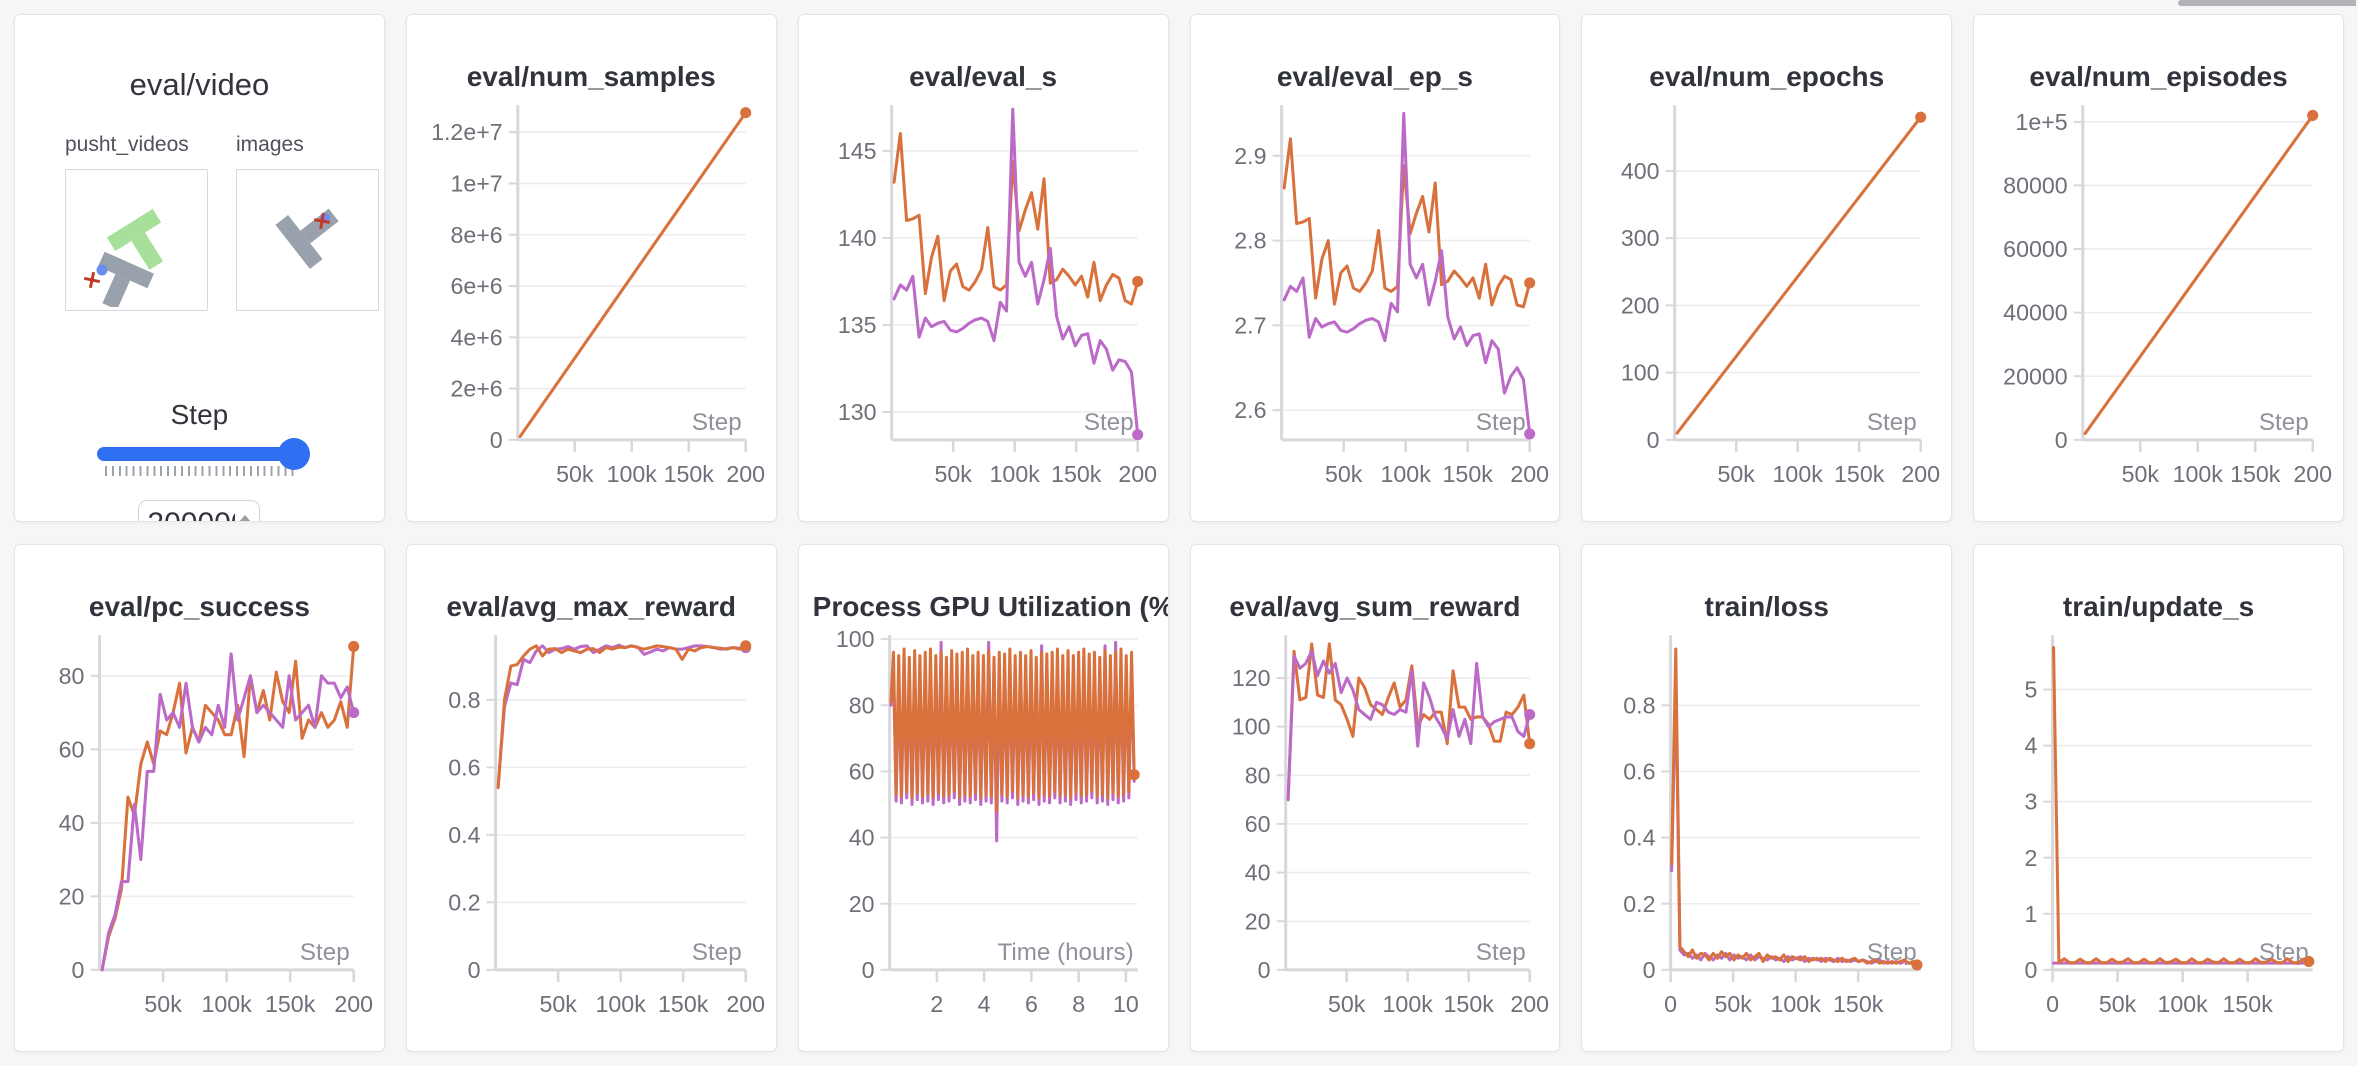  I want to click on media-item-pusht-videos: pusht_videos, so click(136, 222).